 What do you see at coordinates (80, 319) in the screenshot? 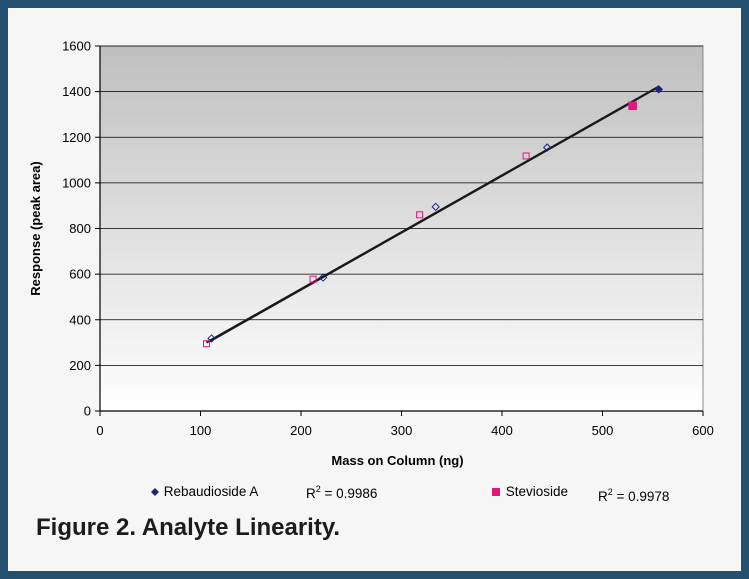
I see `y-tick-label: 400` at bounding box center [80, 319].